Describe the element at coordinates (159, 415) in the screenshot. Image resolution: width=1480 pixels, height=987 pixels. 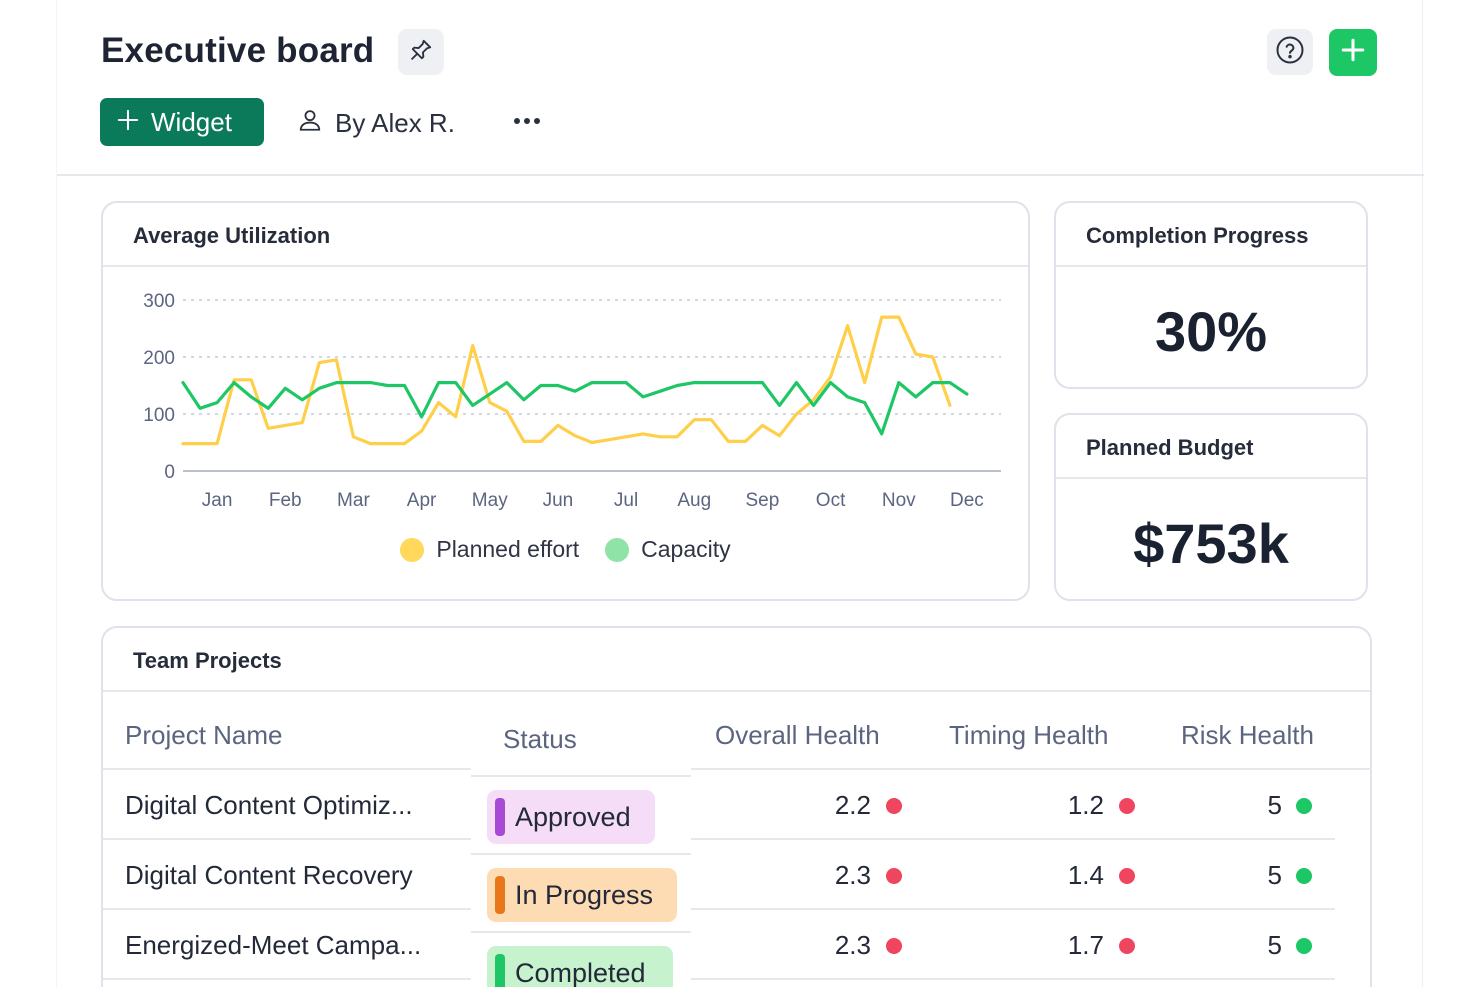
I see `y-tick-label: 100` at that location.